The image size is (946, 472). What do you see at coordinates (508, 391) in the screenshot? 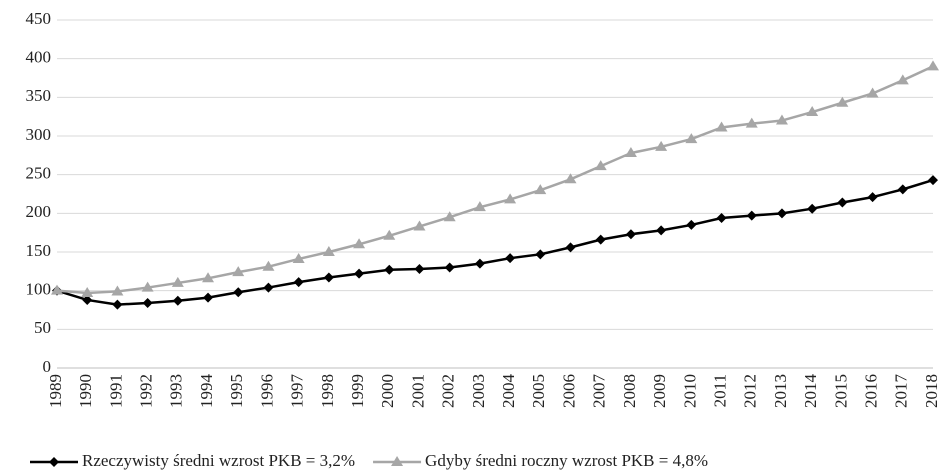
I see `x-tick-label: 2004` at bounding box center [508, 391].